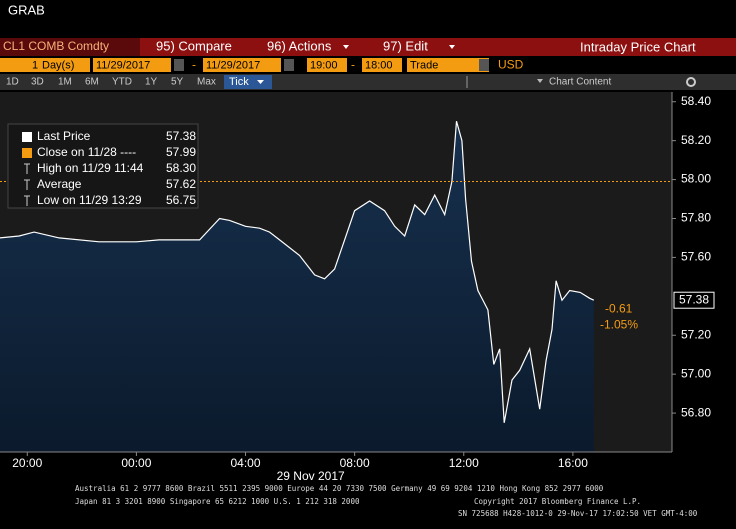  I want to click on toolbar, so click(368, 47).